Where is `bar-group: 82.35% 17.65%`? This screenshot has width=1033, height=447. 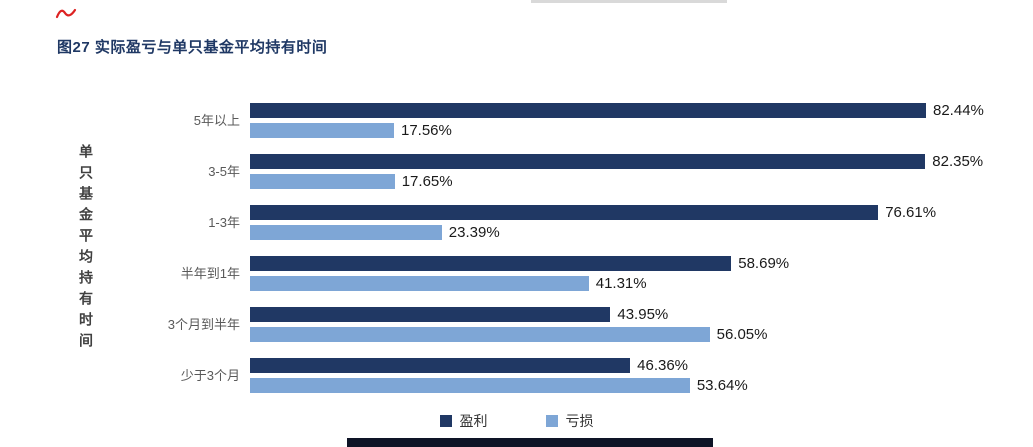
bar-group: 82.35% 17.65% is located at coordinates (635, 171).